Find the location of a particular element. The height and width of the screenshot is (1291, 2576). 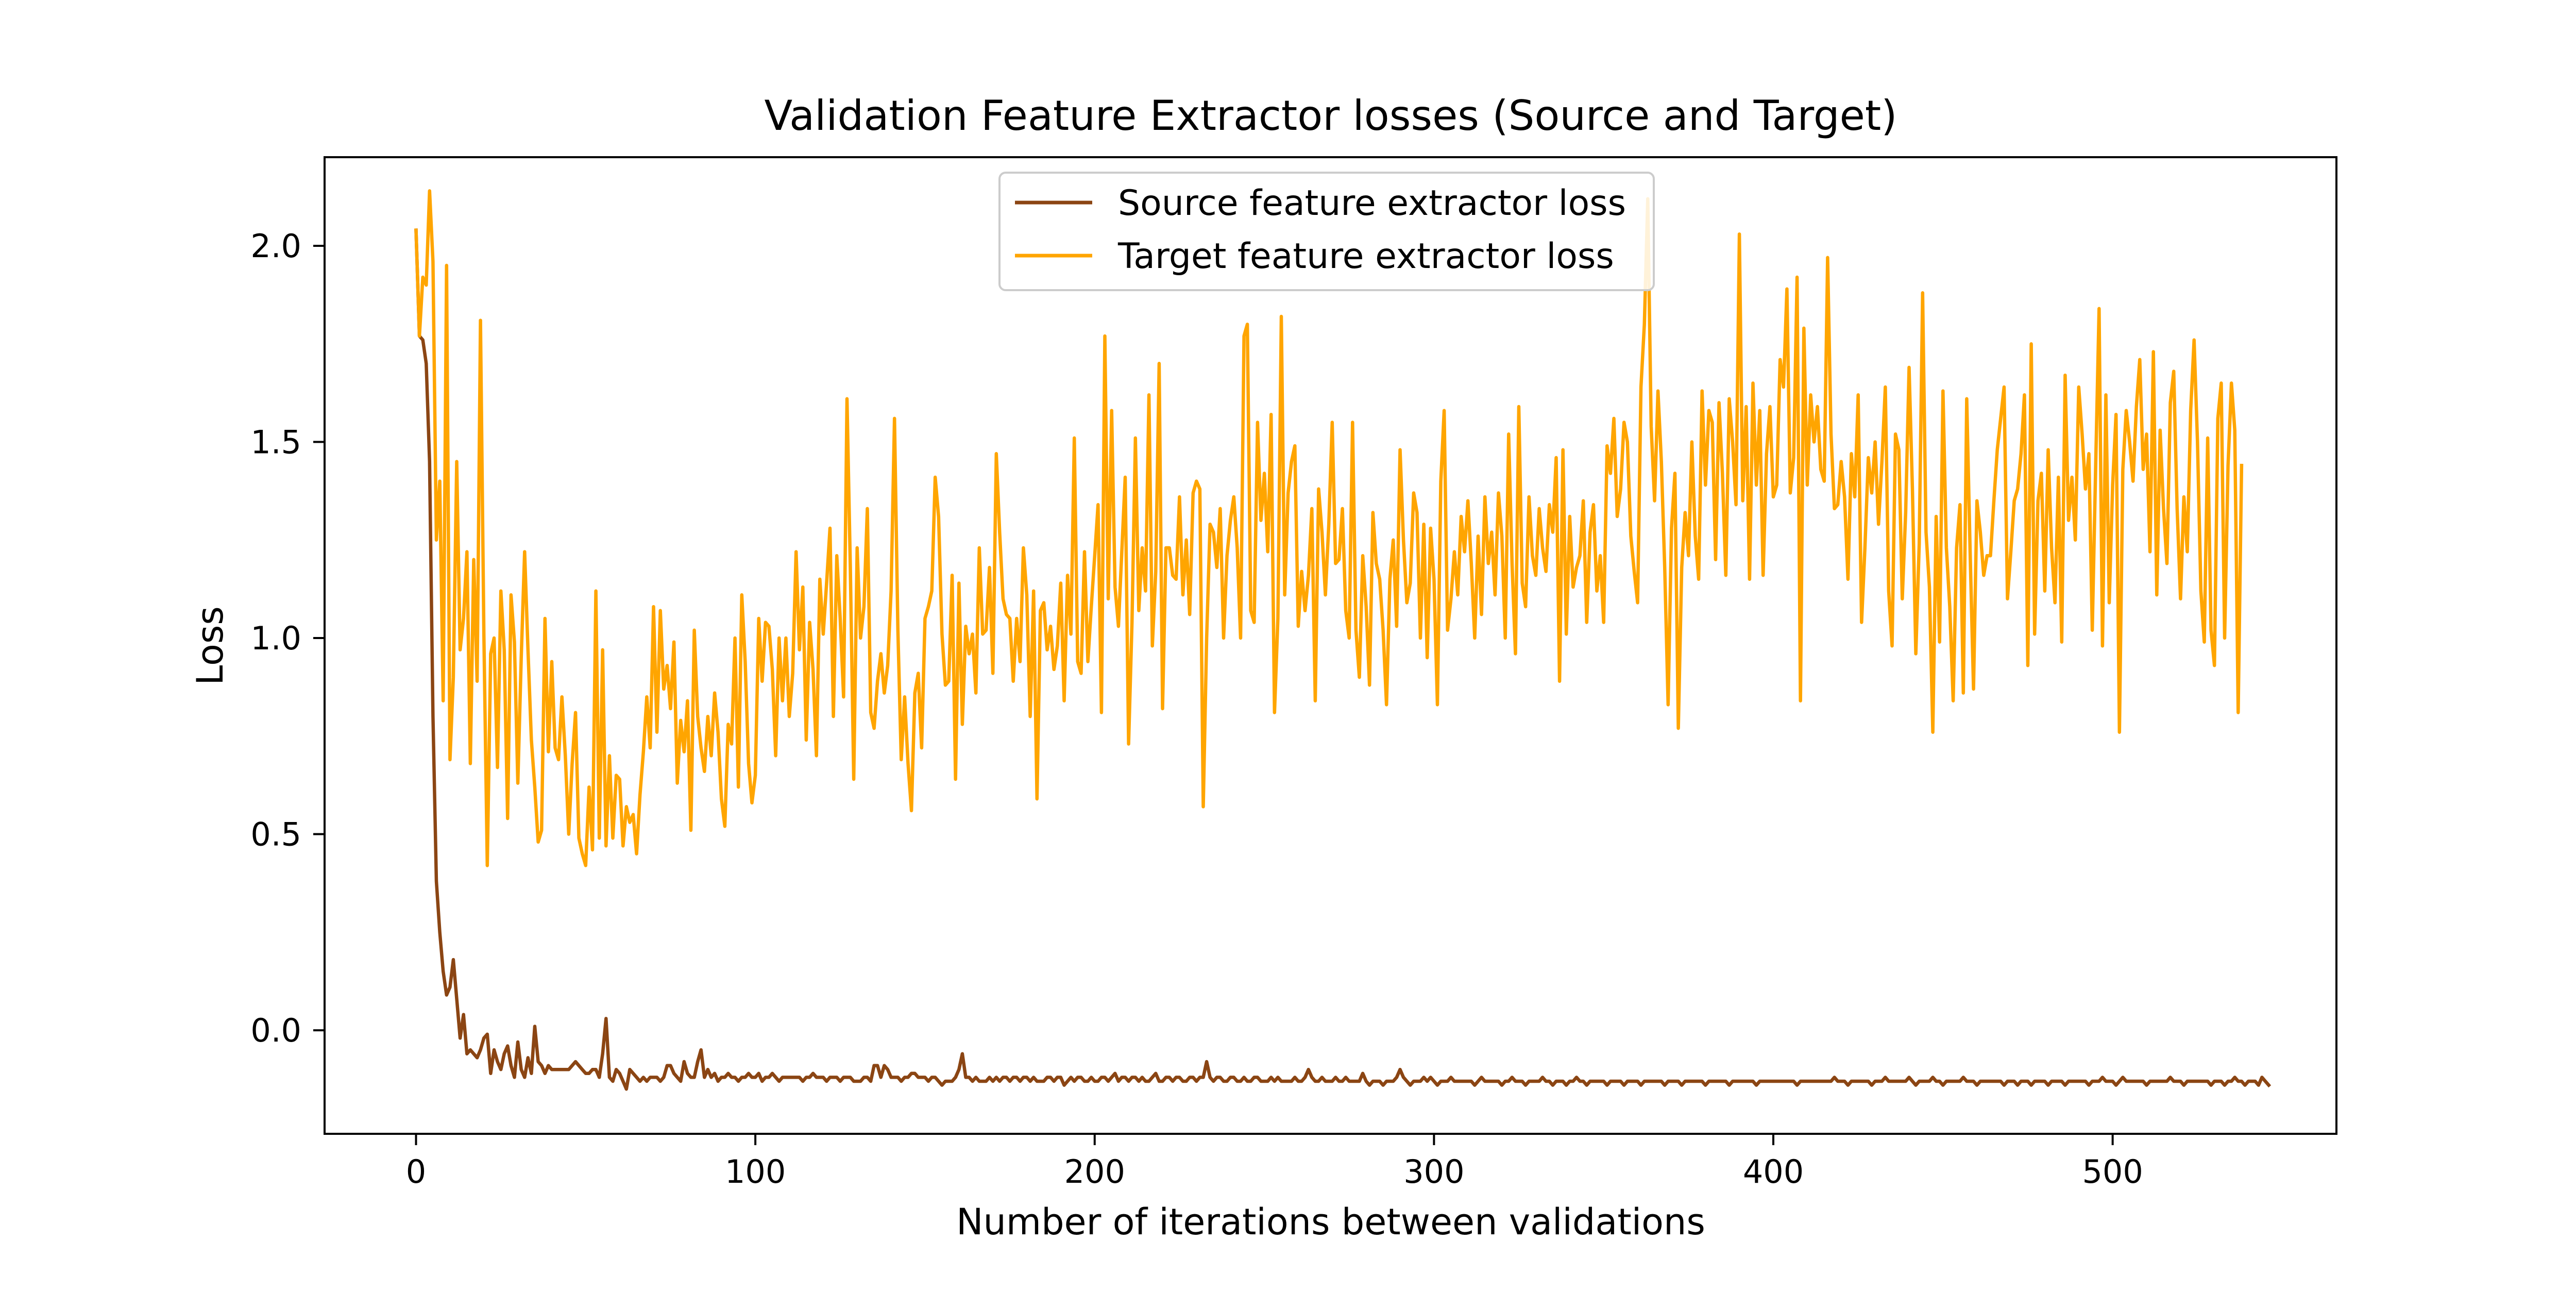

y-tick-label: 1.5 is located at coordinates (275, 442).